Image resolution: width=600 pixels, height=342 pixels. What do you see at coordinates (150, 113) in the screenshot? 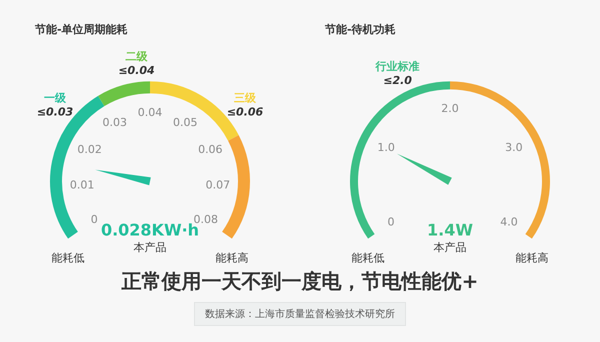
I see `text: 0.04` at bounding box center [150, 113].